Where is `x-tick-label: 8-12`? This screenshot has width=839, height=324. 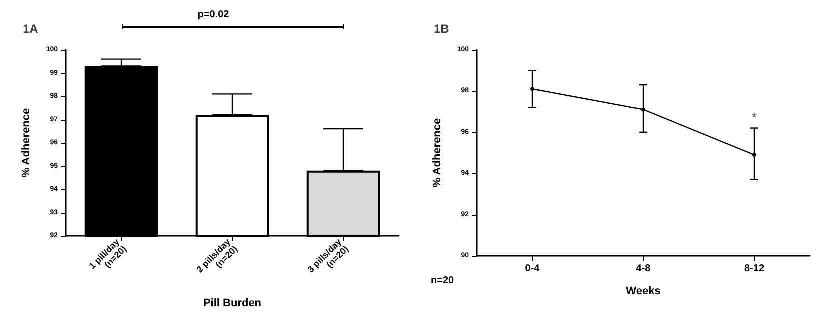
x-tick-label: 8-12 is located at coordinates (754, 269).